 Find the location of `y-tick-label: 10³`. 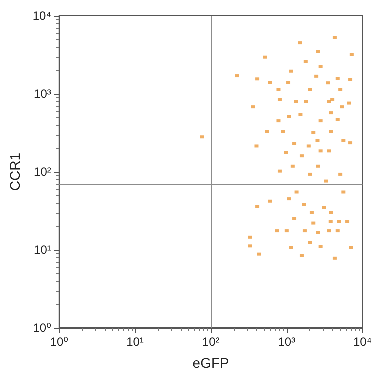

y-tick-label: 10³ is located at coordinates (43, 94).